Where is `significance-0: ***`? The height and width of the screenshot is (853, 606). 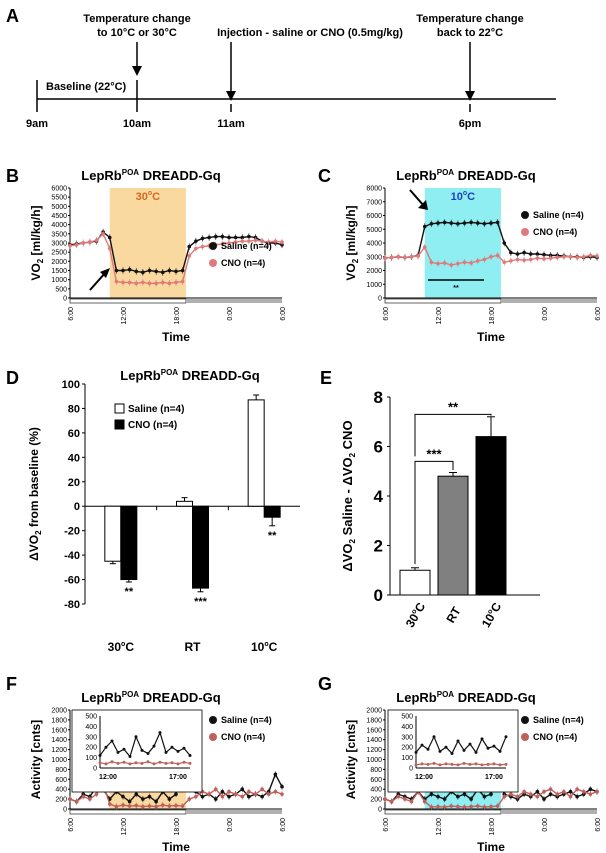
significance-0: *** is located at coordinates (434, 453).